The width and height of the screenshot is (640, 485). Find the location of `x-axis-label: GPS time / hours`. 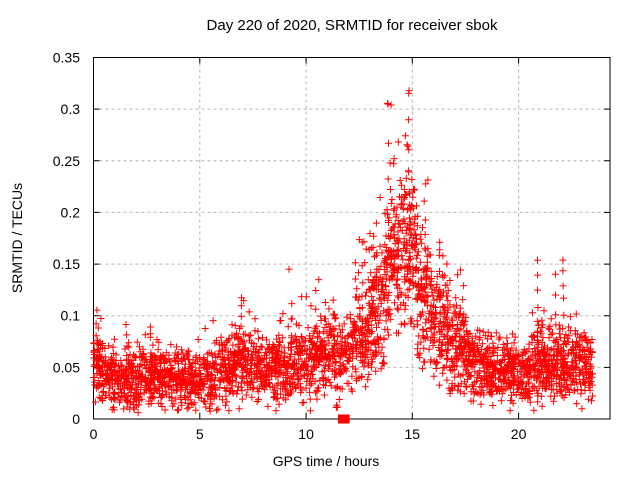

x-axis-label: GPS time / hours is located at coordinates (326, 461).